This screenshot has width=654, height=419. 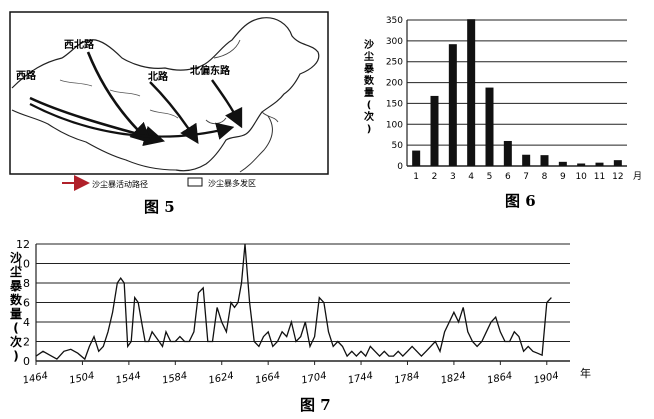 What do you see at coordinates (520, 201) in the screenshot?
I see `figure-6-caption: 图 6` at bounding box center [520, 201].